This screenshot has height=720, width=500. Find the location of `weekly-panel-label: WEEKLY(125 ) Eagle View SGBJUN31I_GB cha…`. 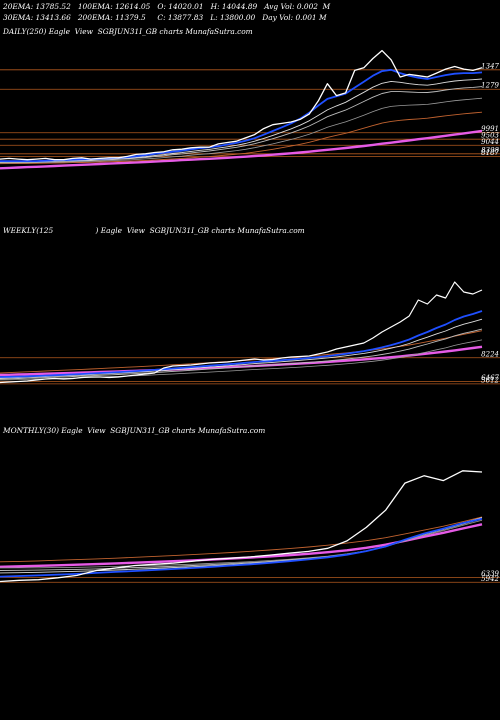

weekly-panel-label: WEEKLY(125 ) Eagle View SGBJUN31I_GB cha… is located at coordinates (154, 230).